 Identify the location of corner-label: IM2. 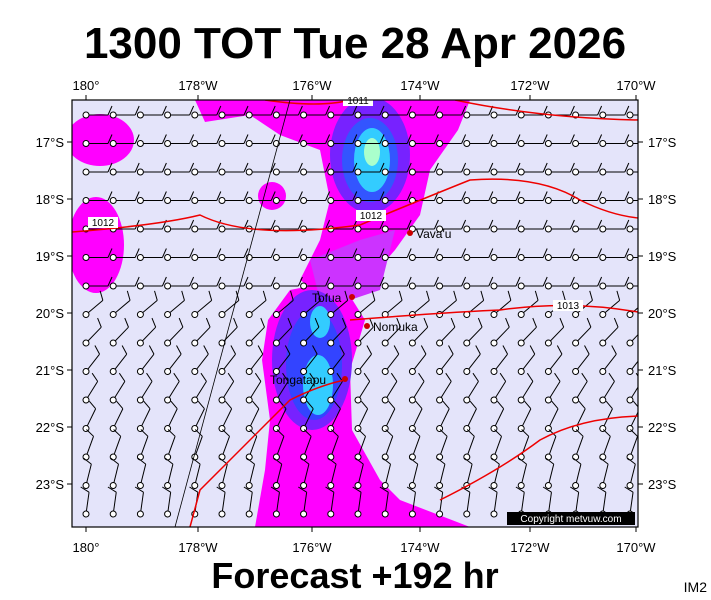
(696, 587).